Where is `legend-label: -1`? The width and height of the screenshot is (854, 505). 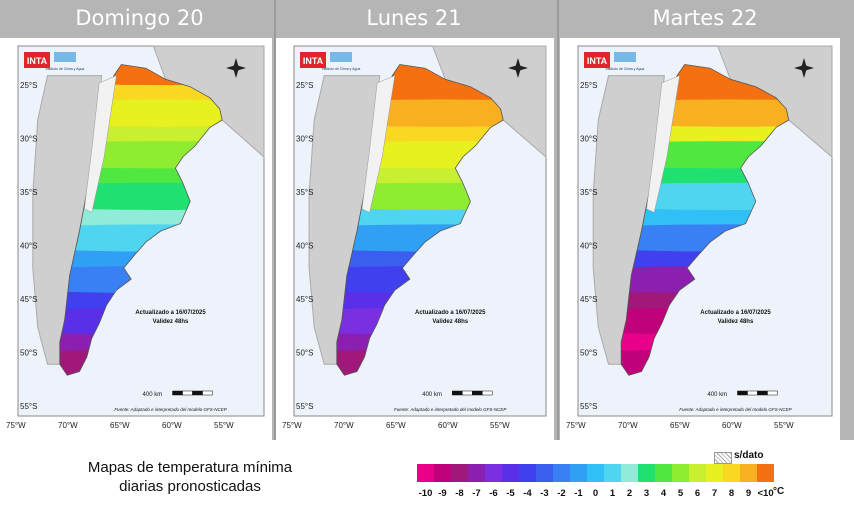 legend-label: -1 is located at coordinates (578, 493).